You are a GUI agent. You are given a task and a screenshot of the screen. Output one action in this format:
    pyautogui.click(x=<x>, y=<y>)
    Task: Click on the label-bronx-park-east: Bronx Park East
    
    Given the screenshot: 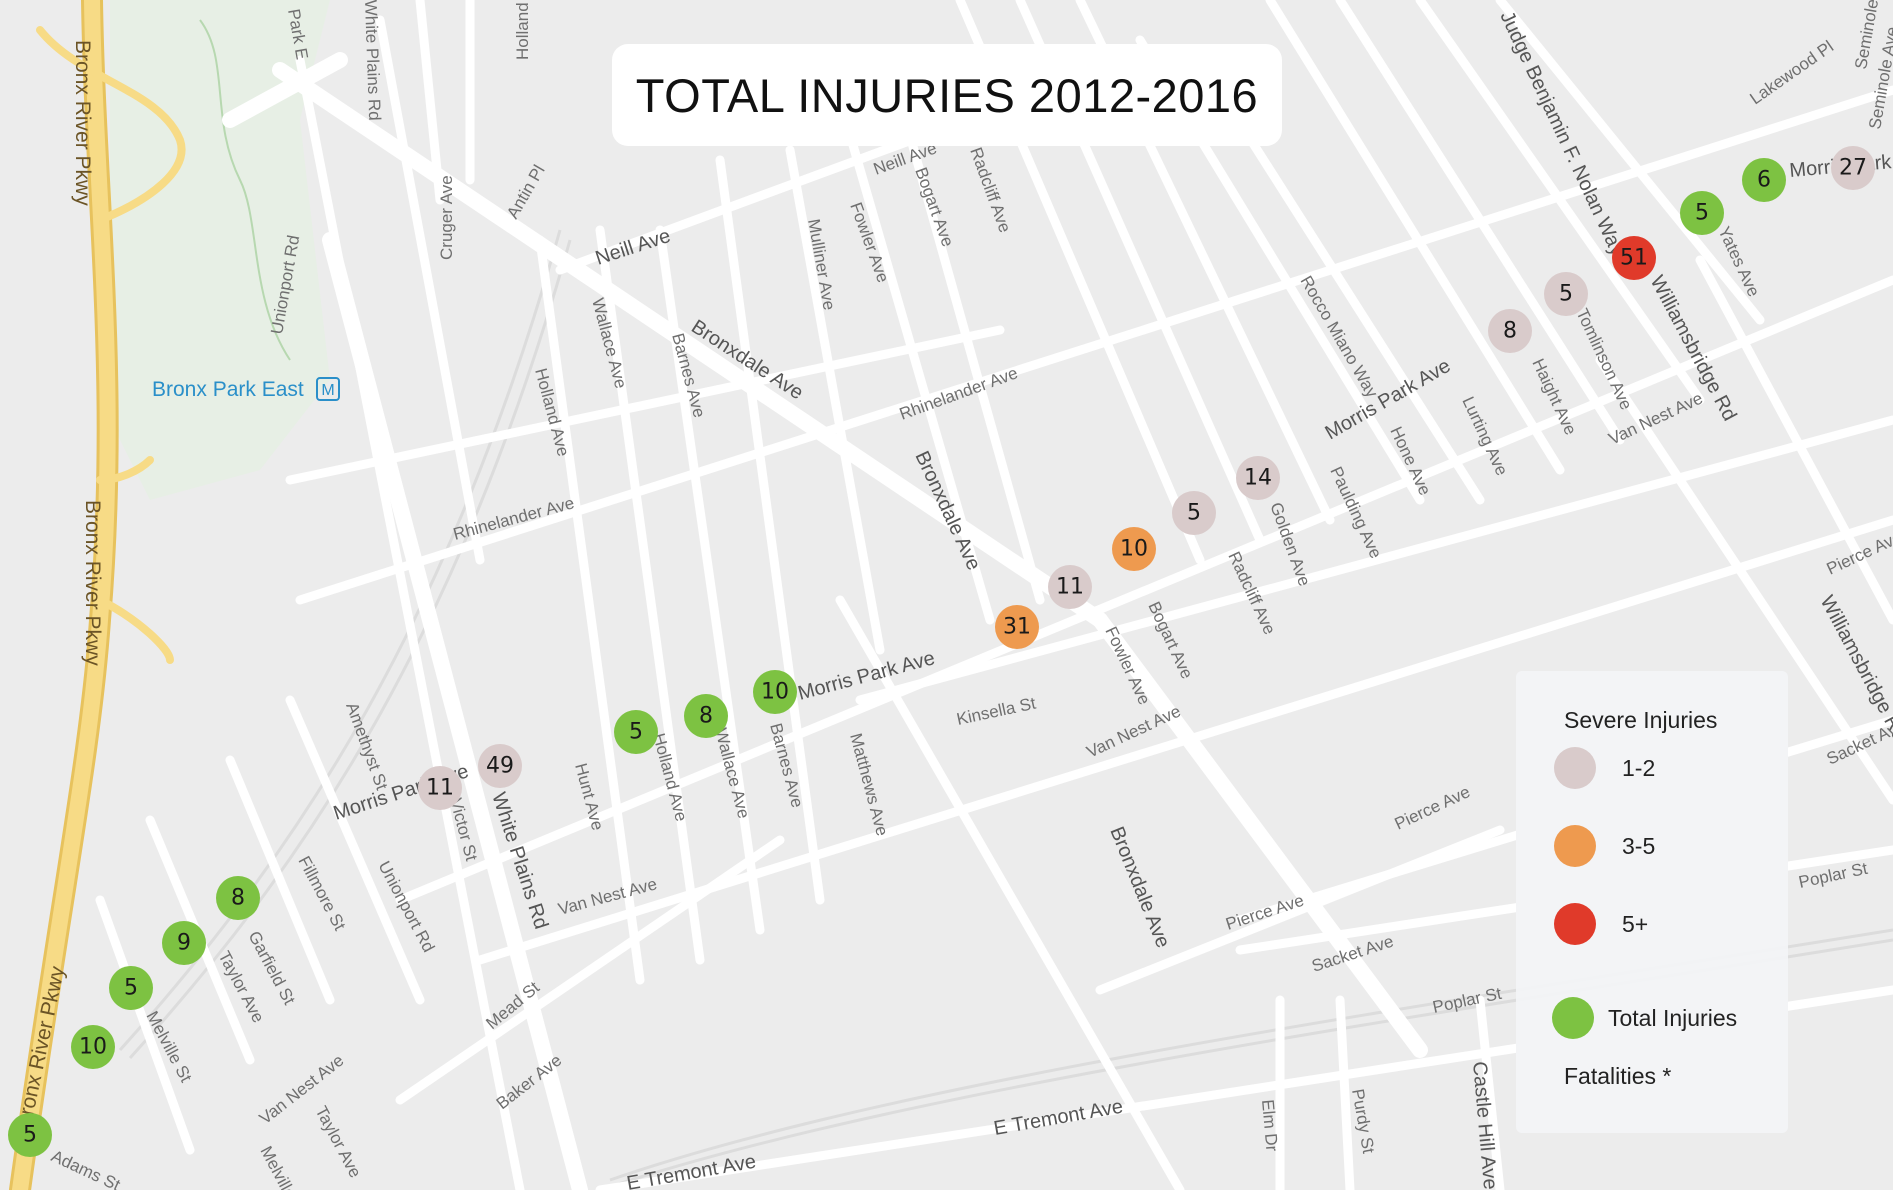 What is the action you would take?
    pyautogui.click(x=228, y=389)
    